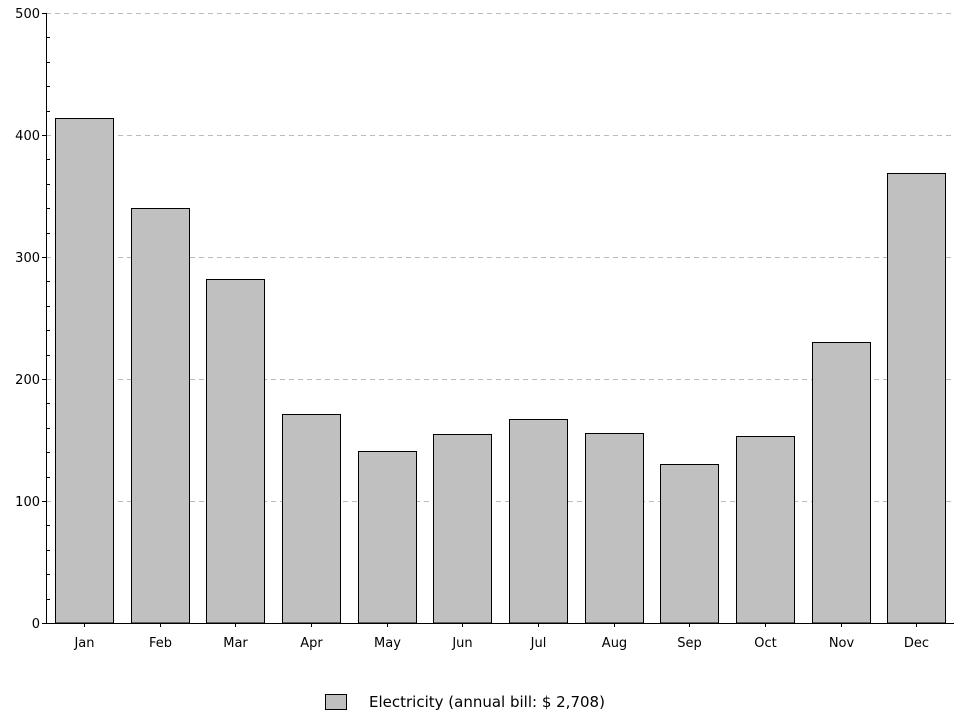 The height and width of the screenshot is (719, 954). I want to click on x-tick-label-may: May, so click(387, 643).